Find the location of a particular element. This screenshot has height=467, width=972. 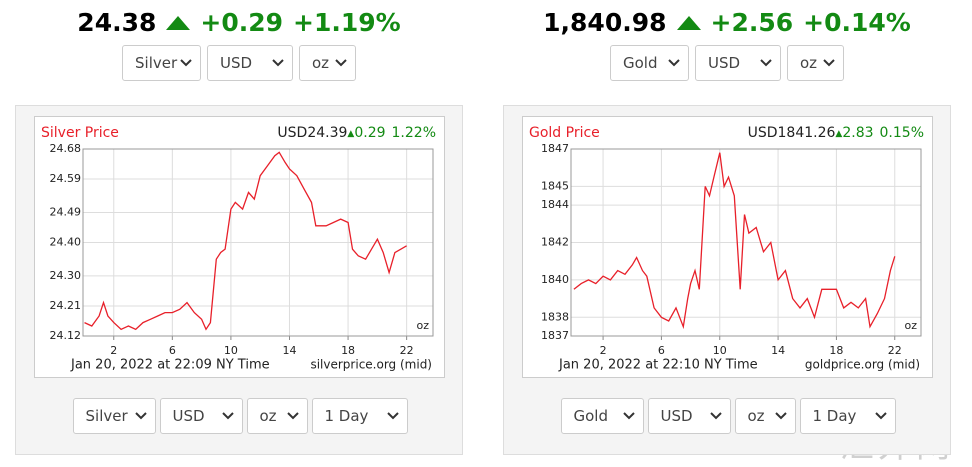

chart-title: Gold Price is located at coordinates (564, 133).